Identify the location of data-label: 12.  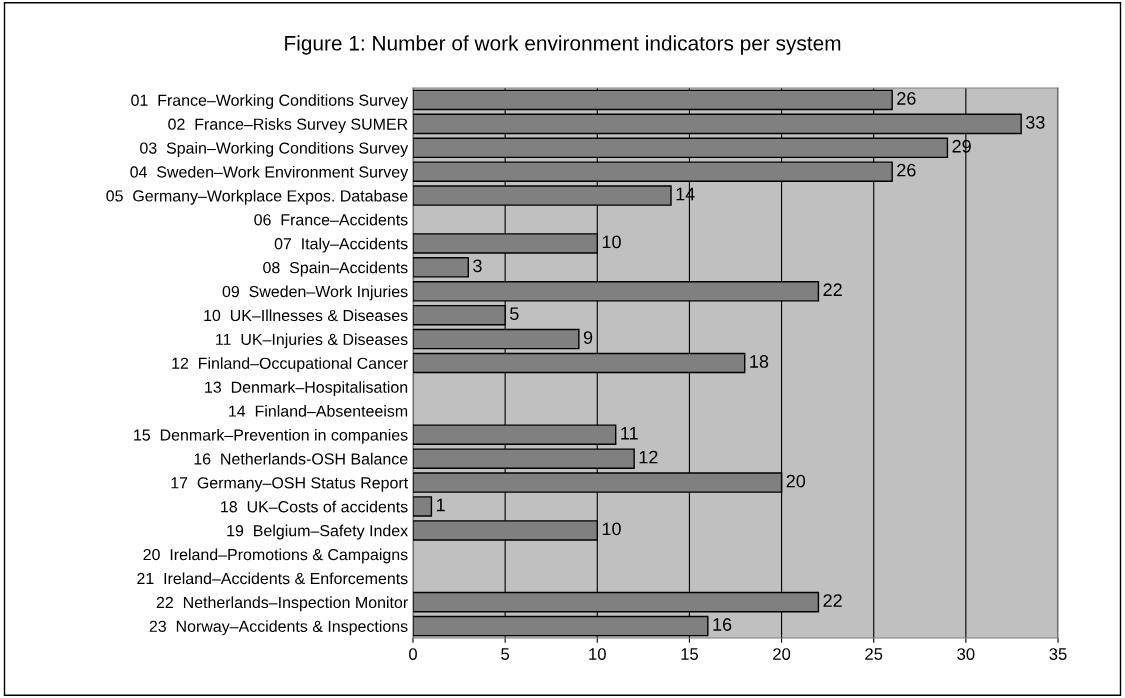
(648, 457).